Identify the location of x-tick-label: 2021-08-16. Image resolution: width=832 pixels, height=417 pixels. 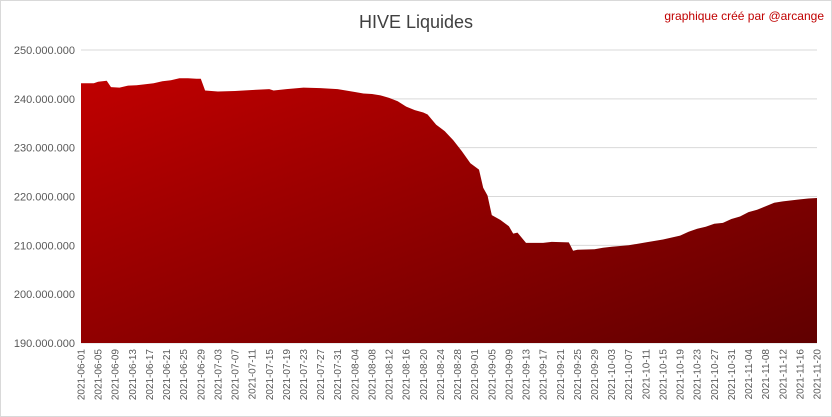
(407, 375).